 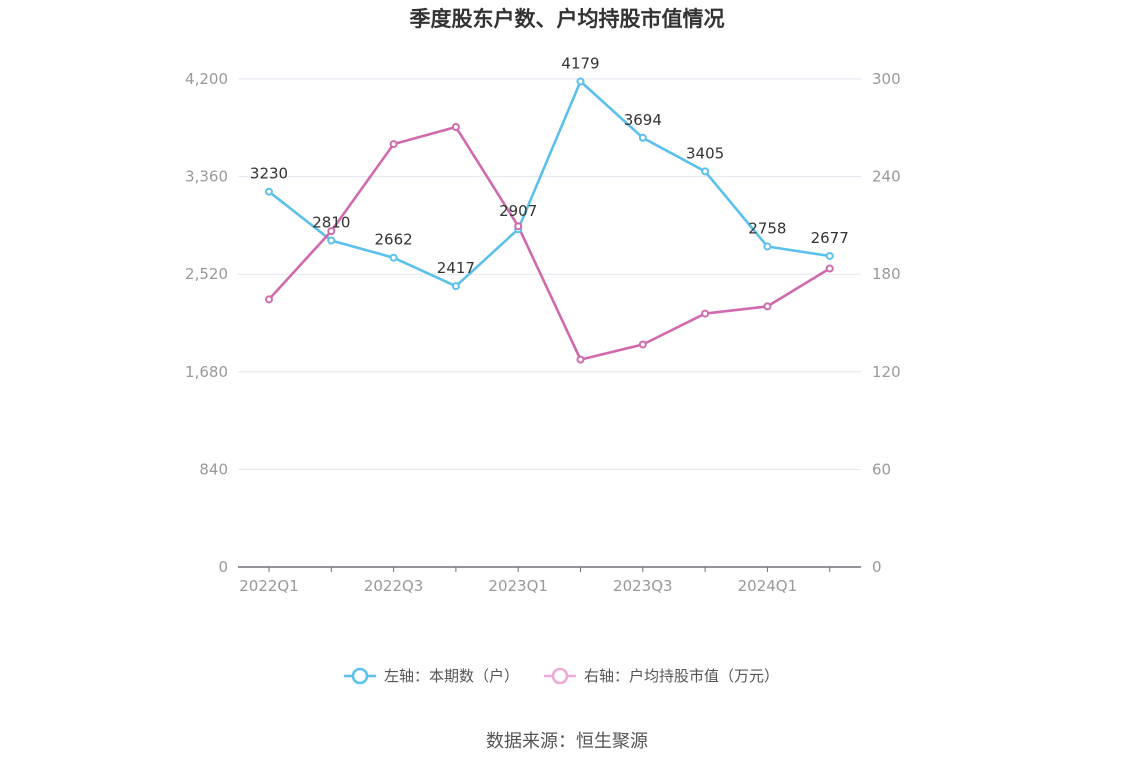 I want to click on y-right-tick-label: 120, so click(x=886, y=372).